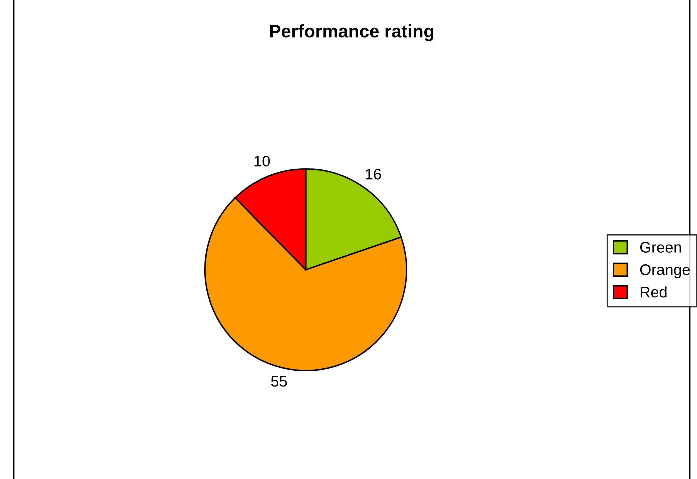 The height and width of the screenshot is (479, 697). What do you see at coordinates (661, 247) in the screenshot?
I see `legend-label: Green` at bounding box center [661, 247].